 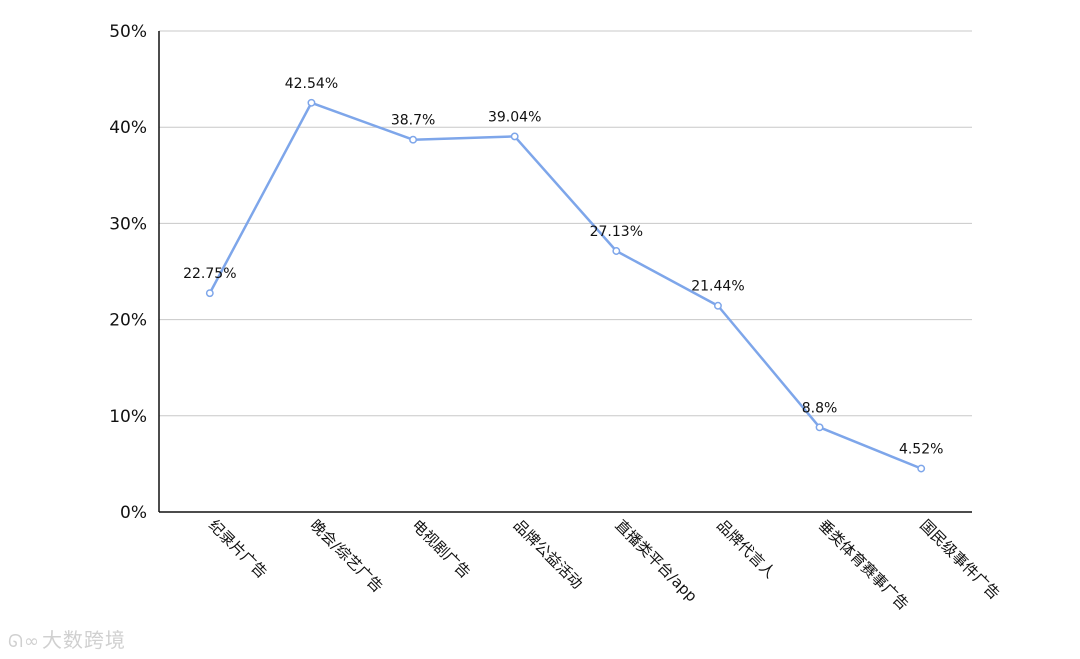 What do you see at coordinates (655, 560) in the screenshot?
I see `x-tick-label: 直播类平台/app` at bounding box center [655, 560].